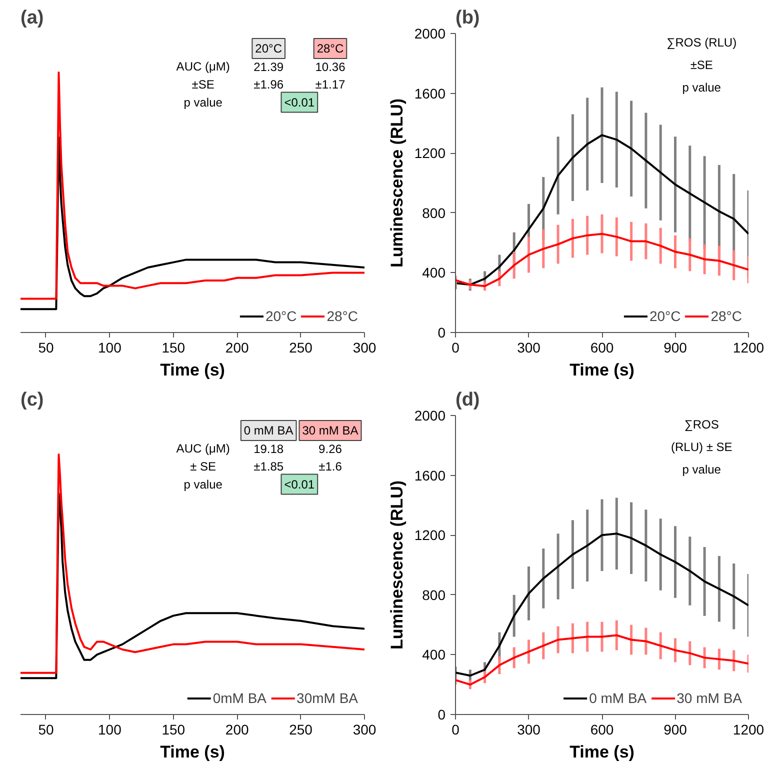  What do you see at coordinates (468, 18) in the screenshot?
I see `chart-title: (b)` at bounding box center [468, 18].